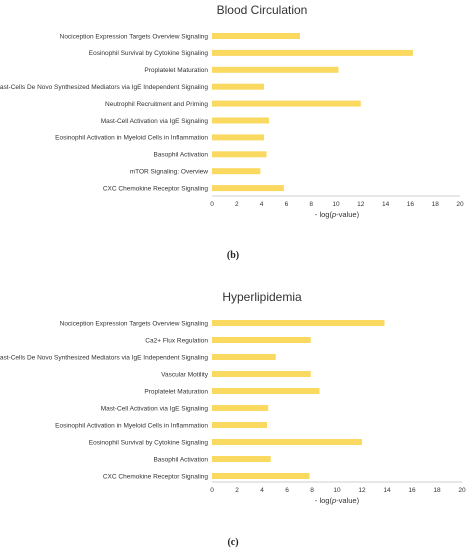 Image resolution: width=470 pixels, height=550 pixels. I want to click on panel-label: (b), so click(233, 255).